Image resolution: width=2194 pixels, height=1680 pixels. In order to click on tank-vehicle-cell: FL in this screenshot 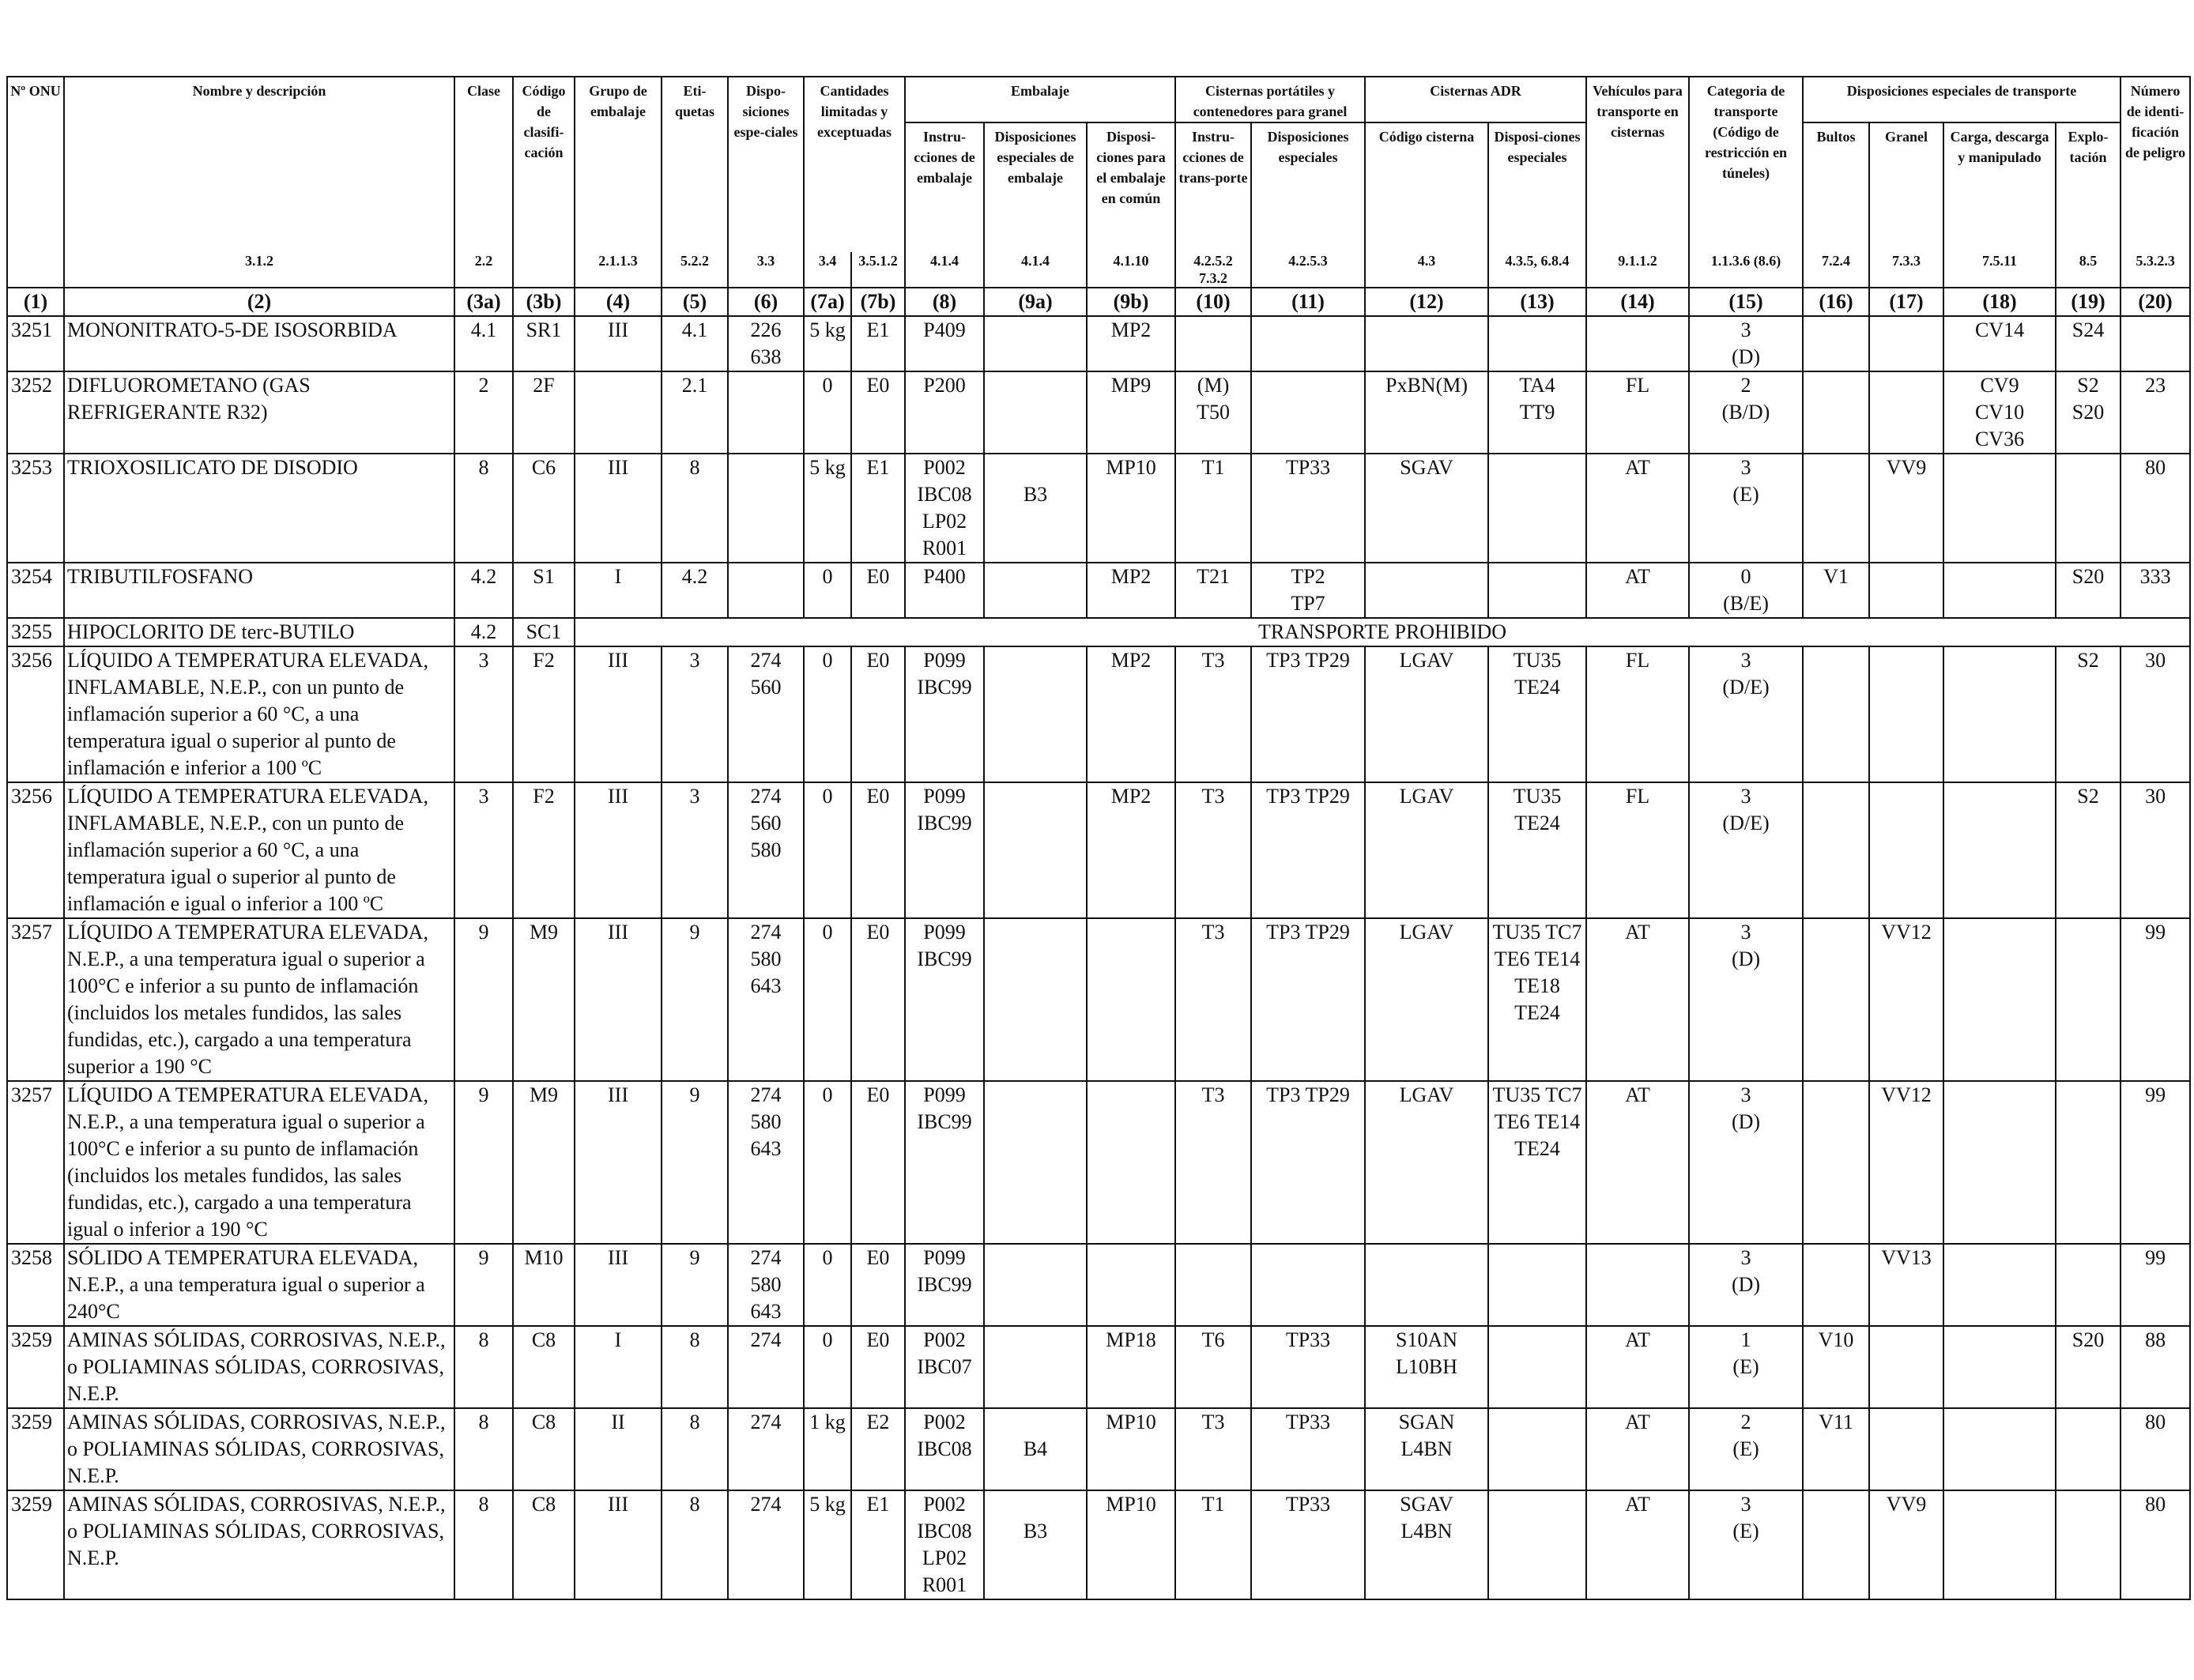, I will do `click(1638, 850)`.